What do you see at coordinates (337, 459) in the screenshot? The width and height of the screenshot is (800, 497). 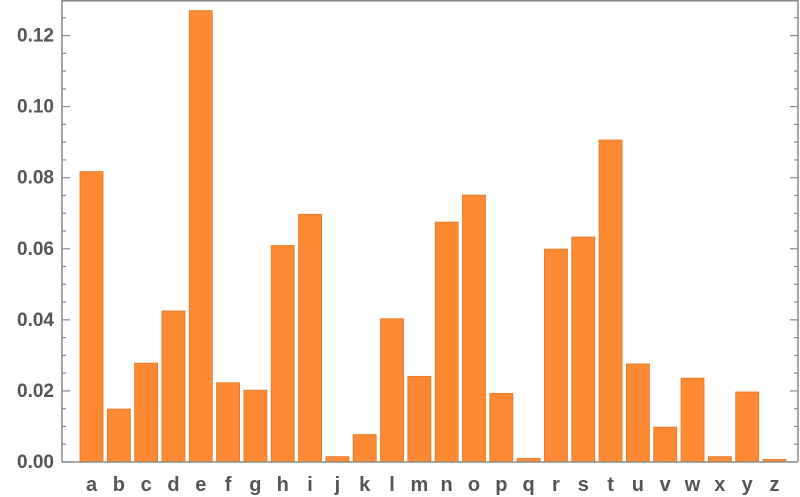 I see `bar-j` at bounding box center [337, 459].